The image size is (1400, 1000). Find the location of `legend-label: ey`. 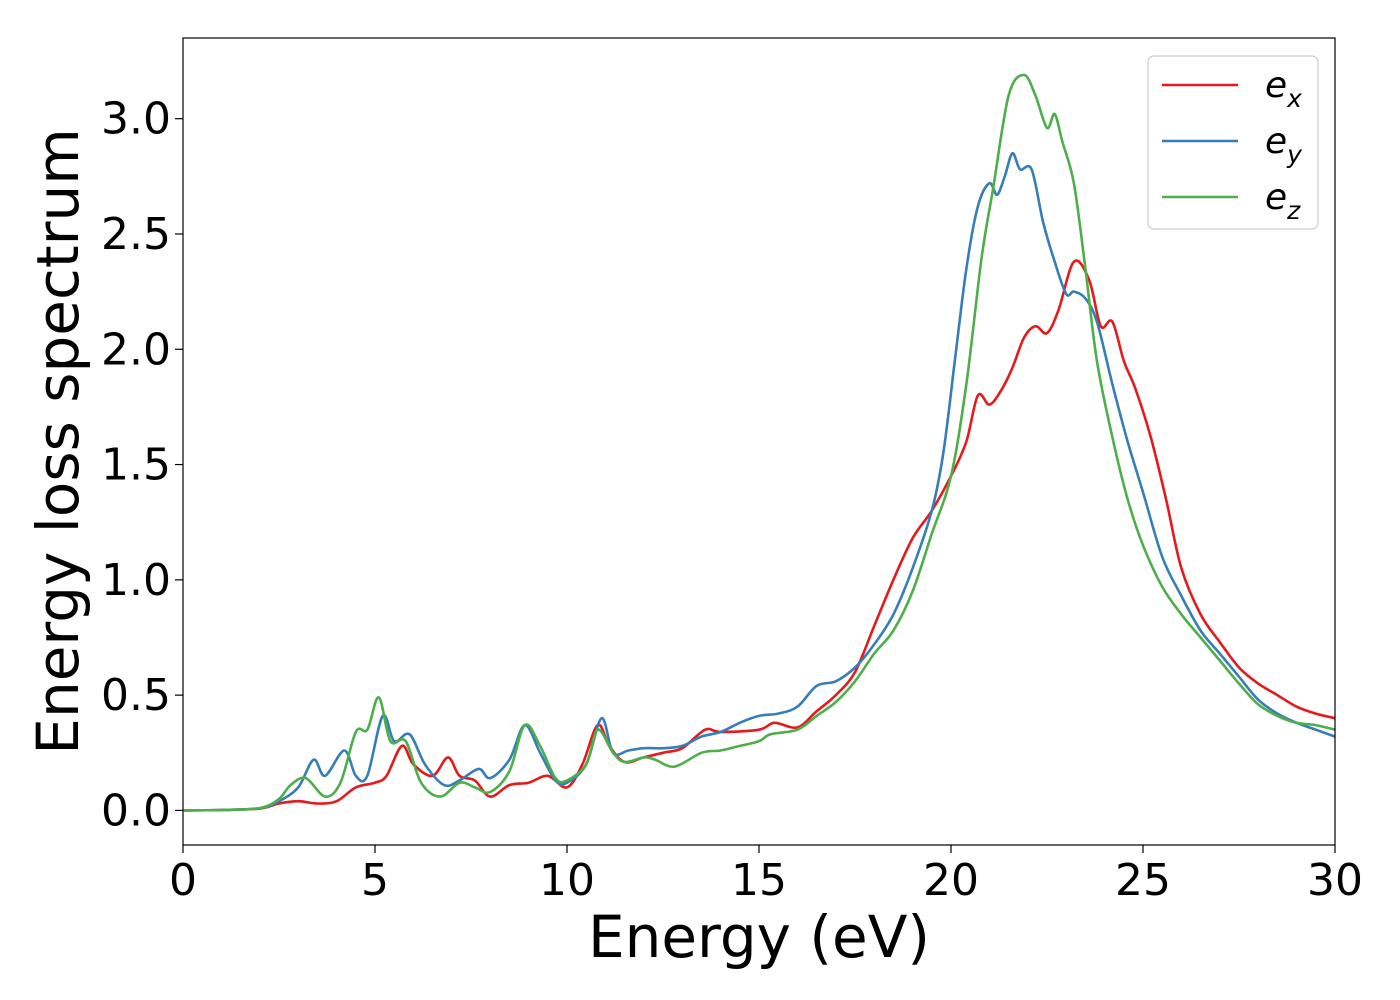

legend-label: ey is located at coordinates (1284, 145).